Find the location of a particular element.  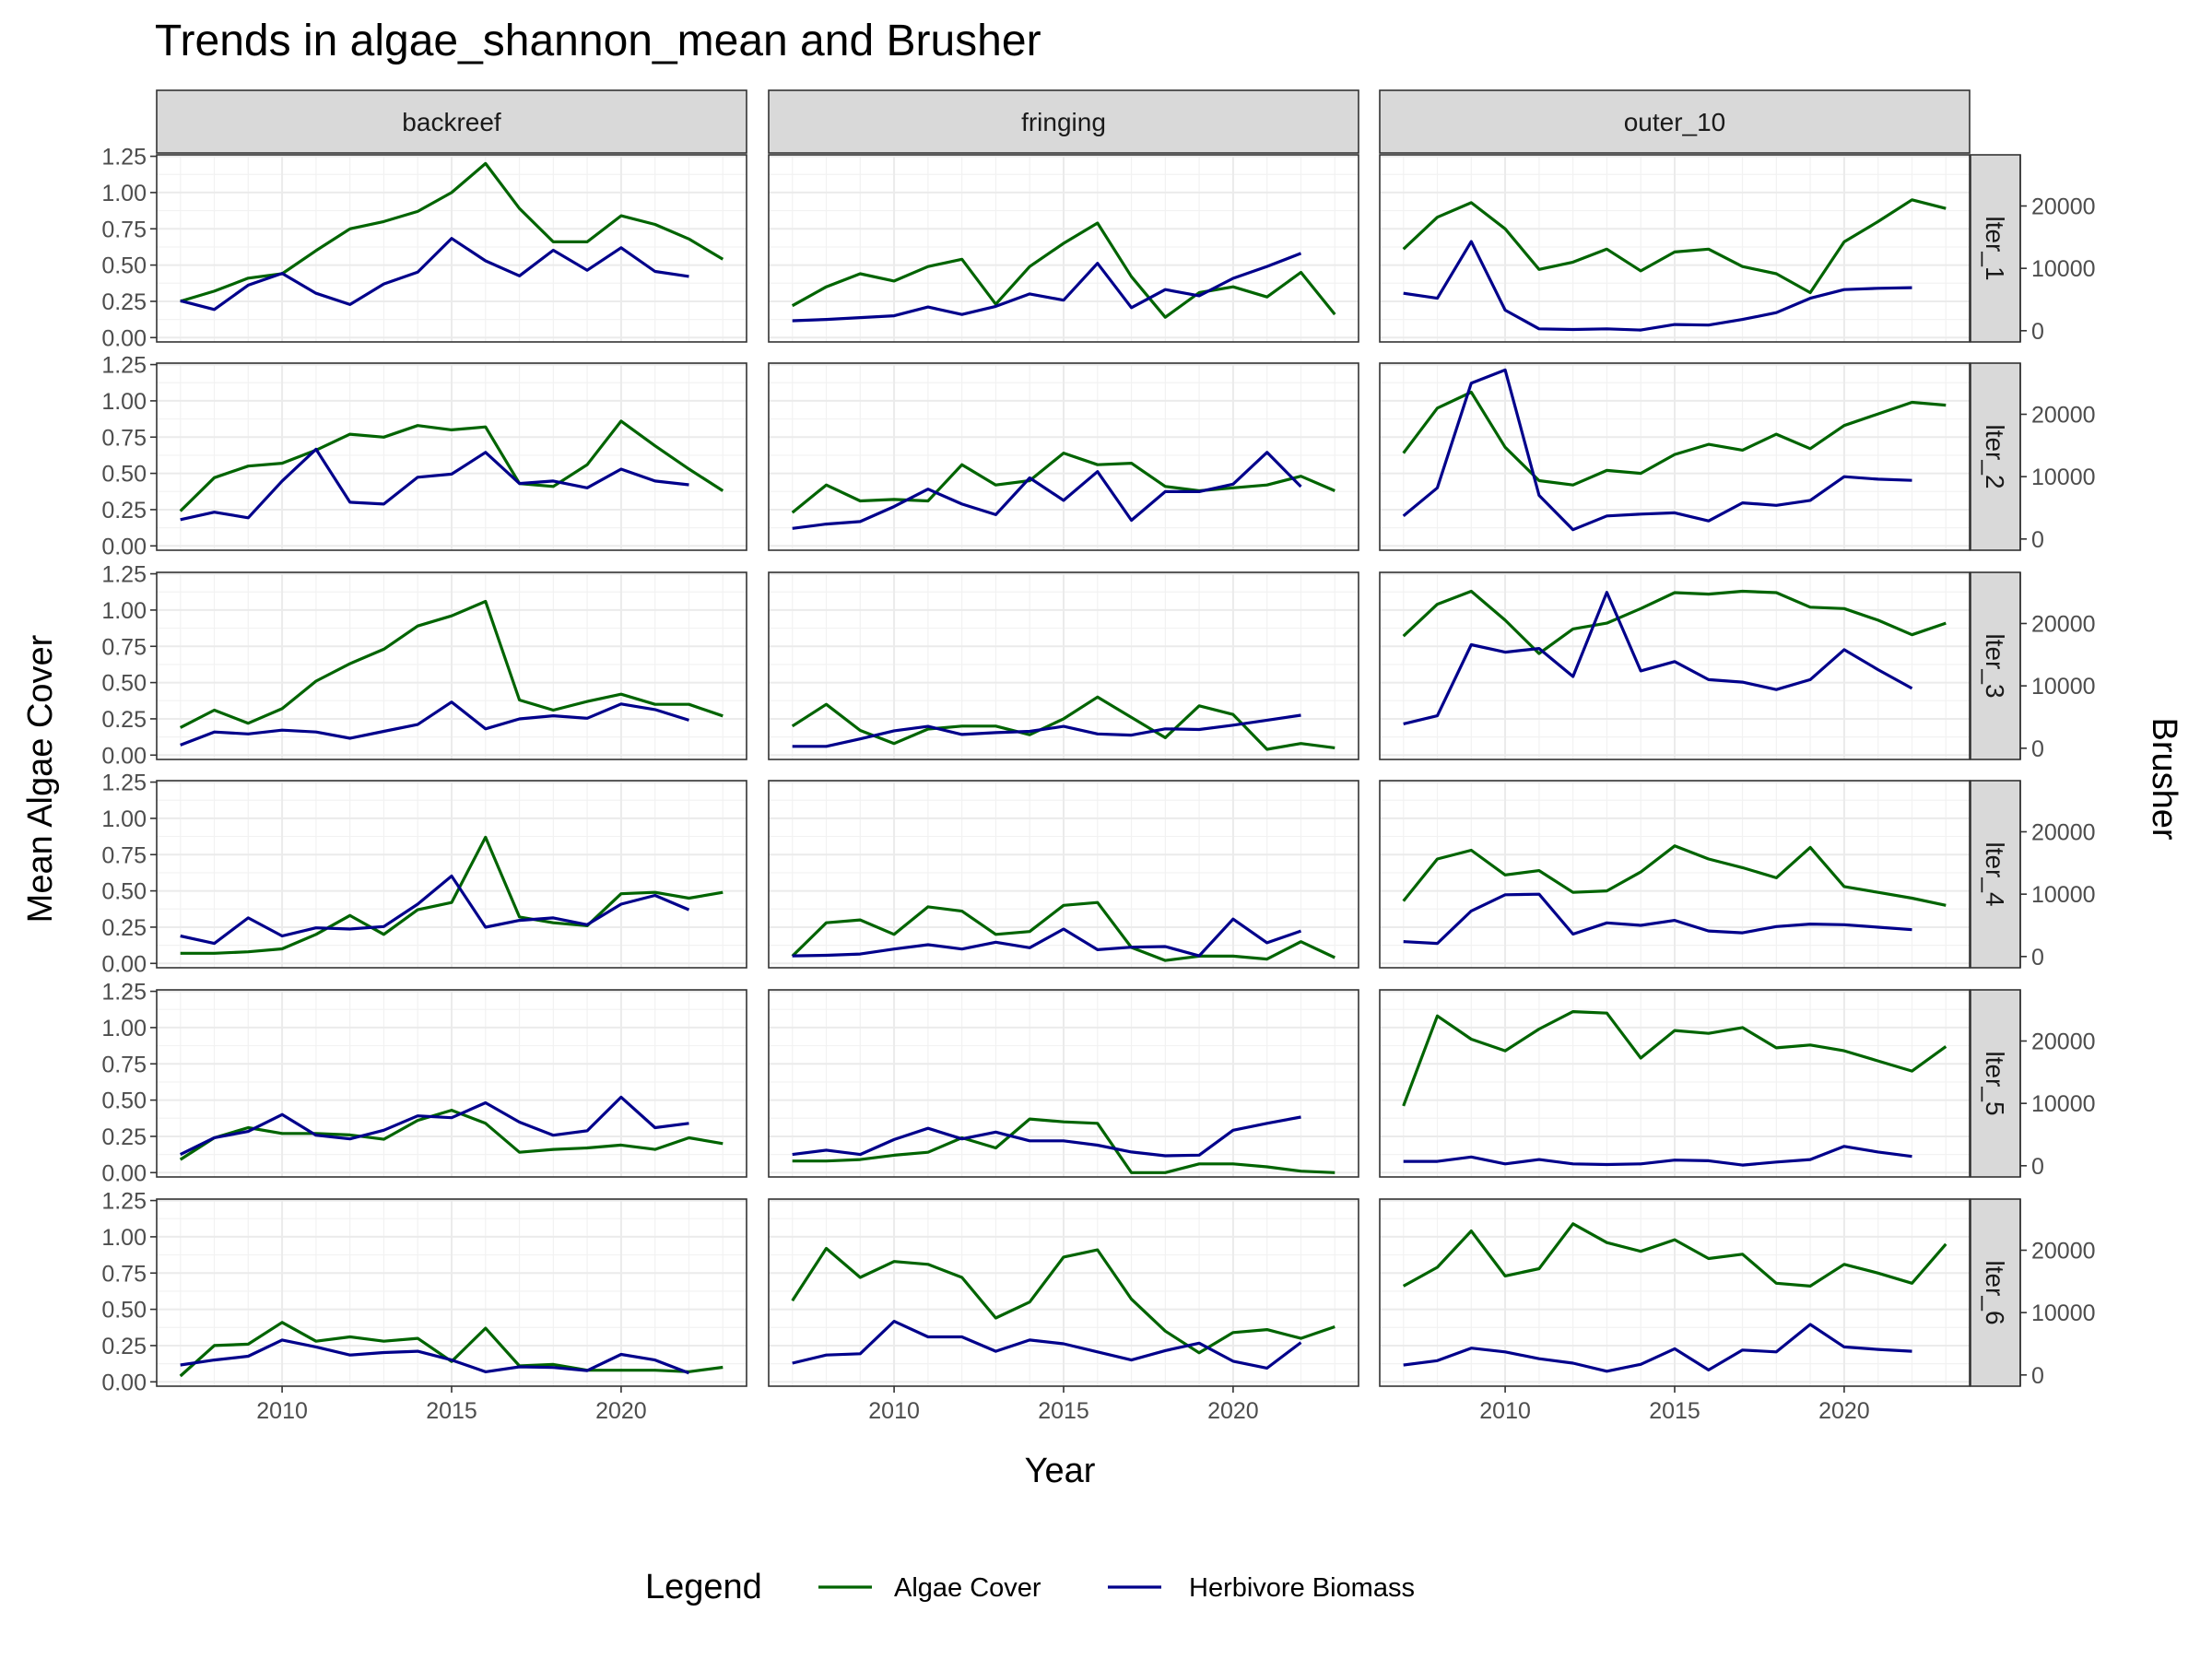

legend-label-algae-cover: Algae Cover is located at coordinates (967, 1588).